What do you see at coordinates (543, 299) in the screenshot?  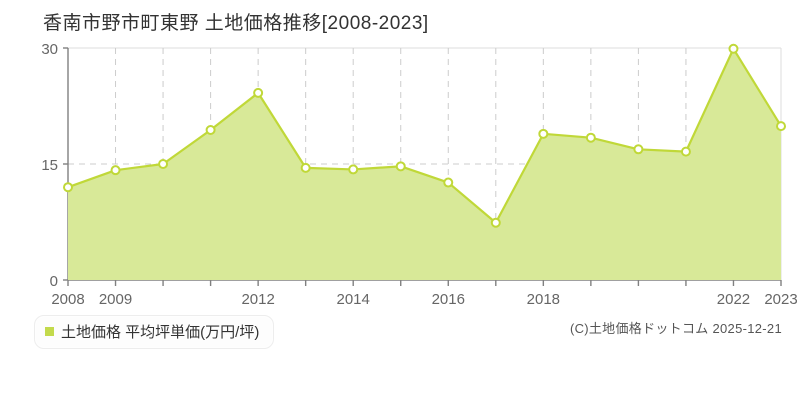 I see `x-tick-label: 2018` at bounding box center [543, 299].